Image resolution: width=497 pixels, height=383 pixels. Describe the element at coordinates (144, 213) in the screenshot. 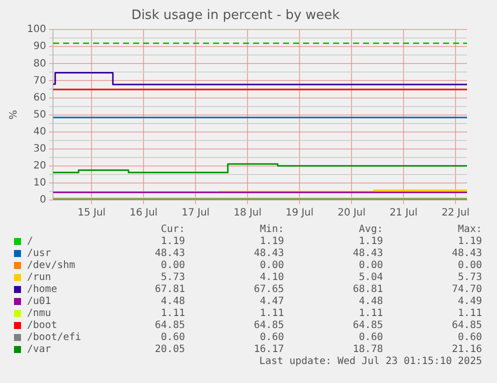

I see `x-tick-label: 16 Jul` at that location.